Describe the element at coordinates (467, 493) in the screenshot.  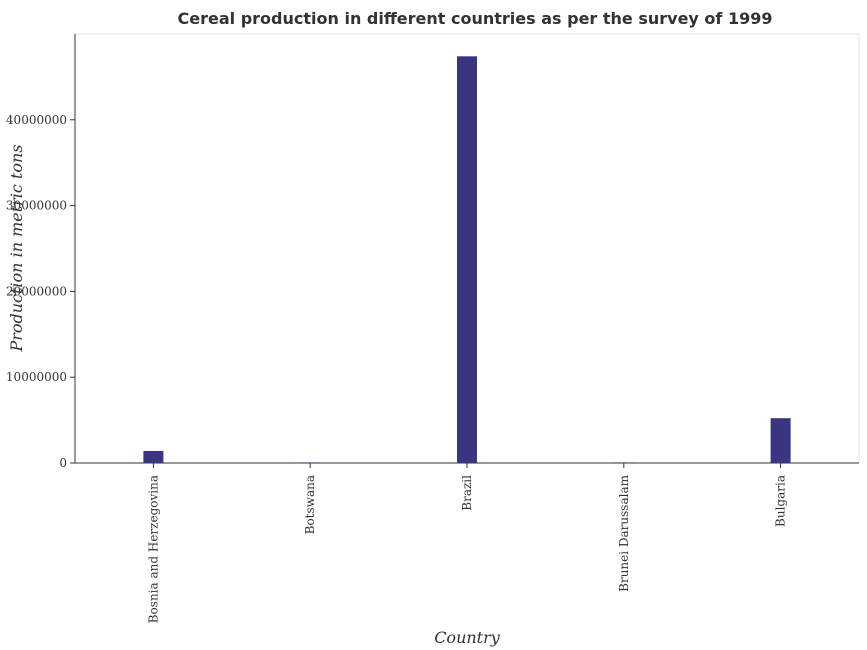
I see `x-tick-label: Brazil` at that location.